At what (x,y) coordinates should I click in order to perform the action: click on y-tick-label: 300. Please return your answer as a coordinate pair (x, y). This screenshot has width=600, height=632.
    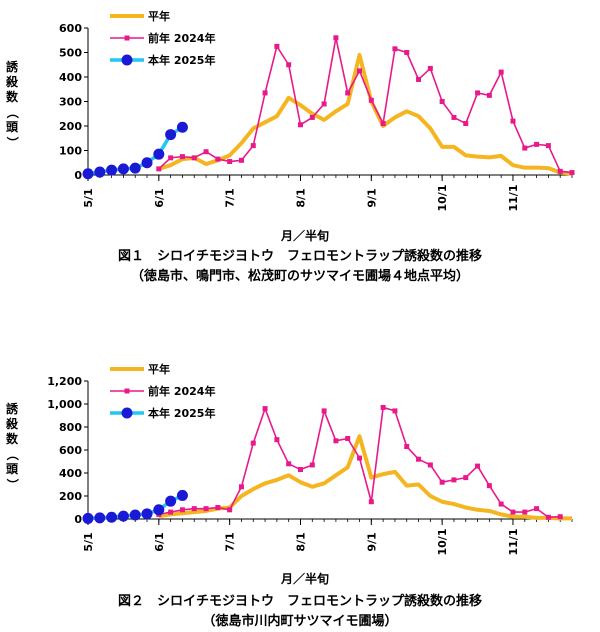
    Looking at the image, I should click on (70, 102).